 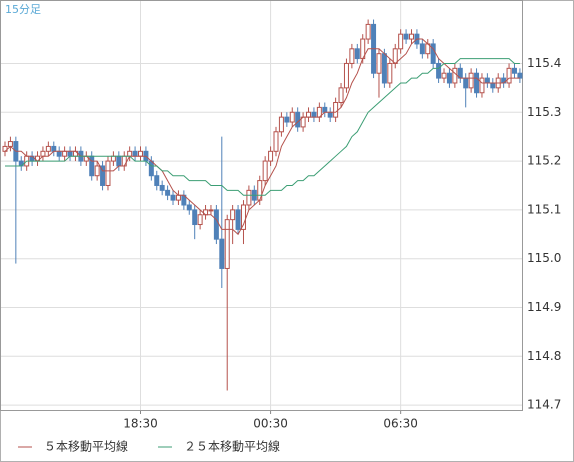 What do you see at coordinates (232, 446) in the screenshot?
I see `legend-label: ２５本移動平均線` at bounding box center [232, 446].